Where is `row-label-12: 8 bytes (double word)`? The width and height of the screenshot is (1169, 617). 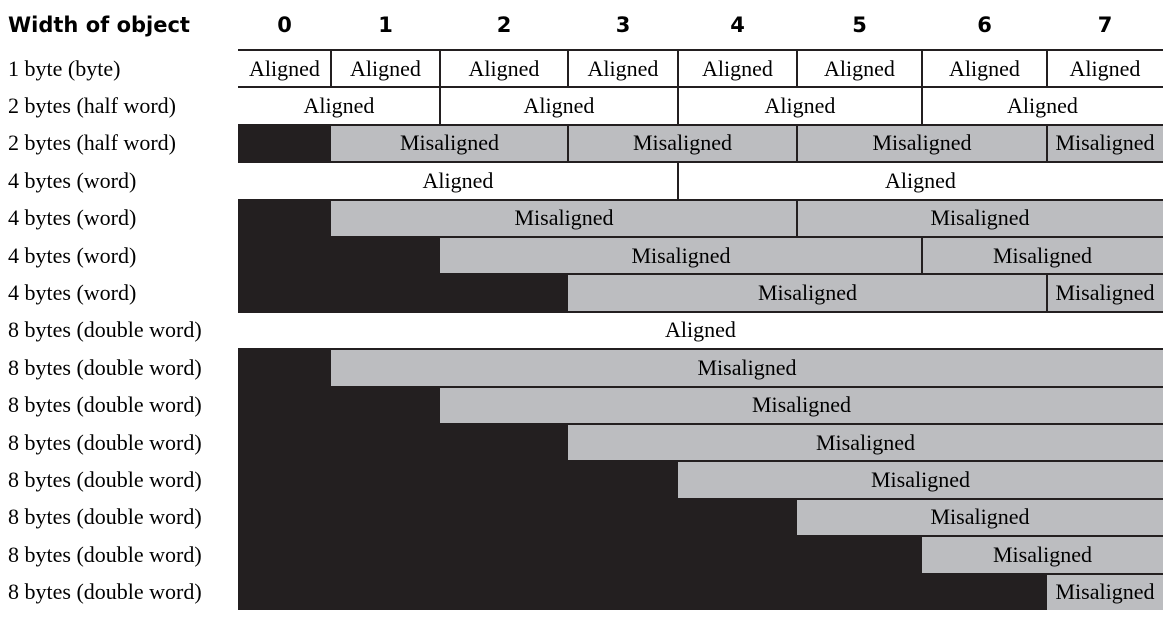
row-label-12: 8 bytes (double word) is located at coordinates (105, 517).